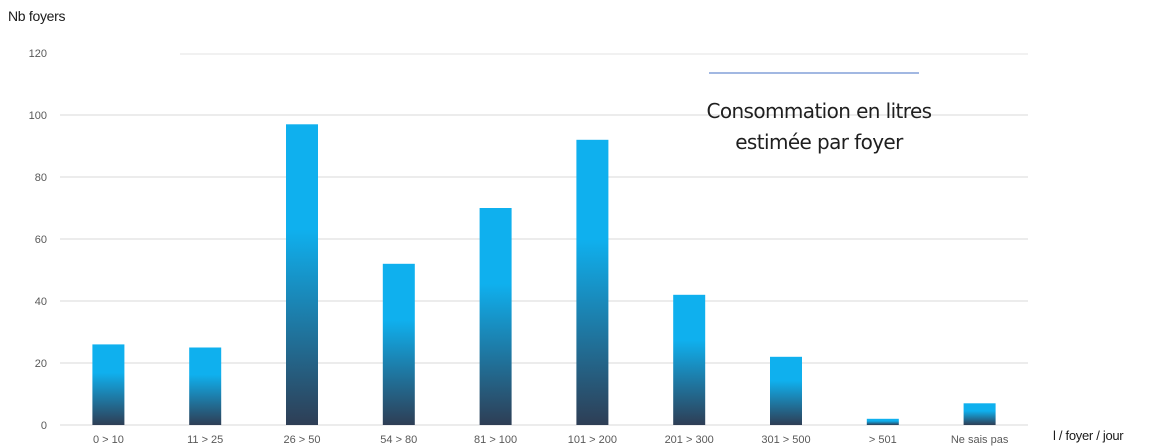 This screenshot has height=448, width=1149. What do you see at coordinates (37, 16) in the screenshot?
I see `y-axis-title: Nb foyers` at bounding box center [37, 16].